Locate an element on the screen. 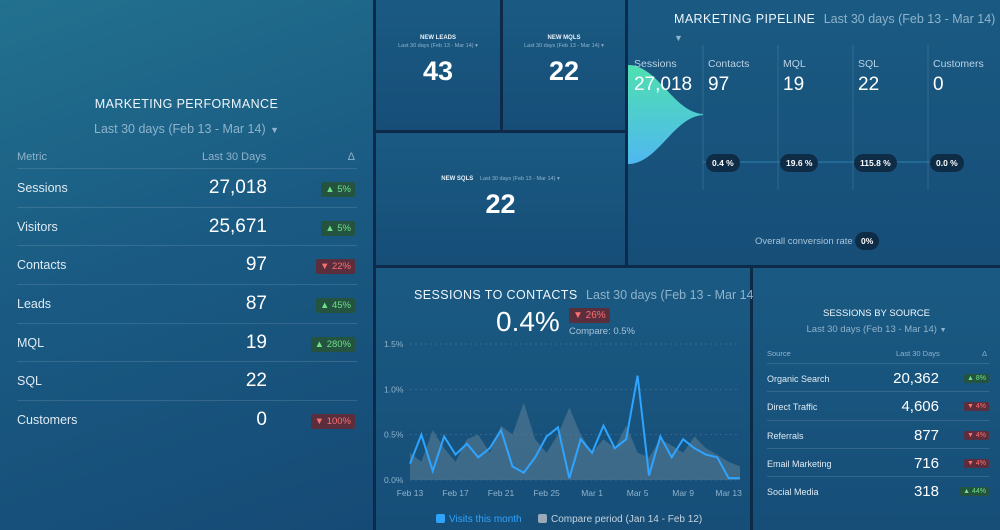 This screenshot has width=1000, height=530. pipeline-period: Last 30 days (Feb 13 - Mar 14) is located at coordinates (909, 19).